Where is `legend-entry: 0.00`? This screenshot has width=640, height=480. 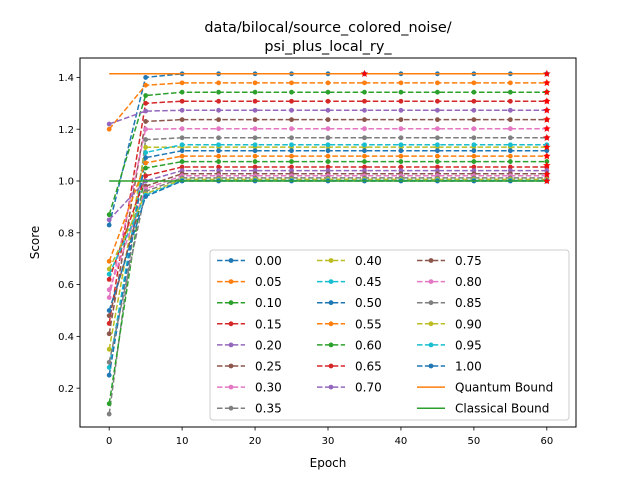 legend-entry: 0.00 is located at coordinates (249, 261).